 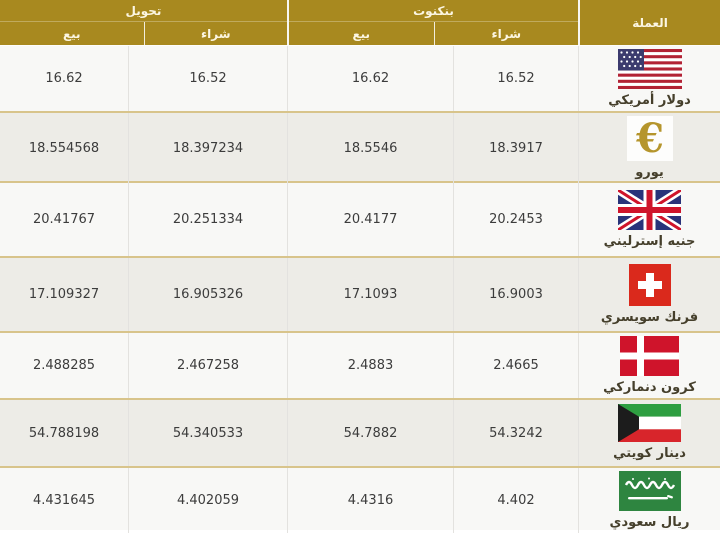 What do you see at coordinates (515, 219) in the screenshot?
I see `banknote-buy-value: 20.2453` at bounding box center [515, 219].